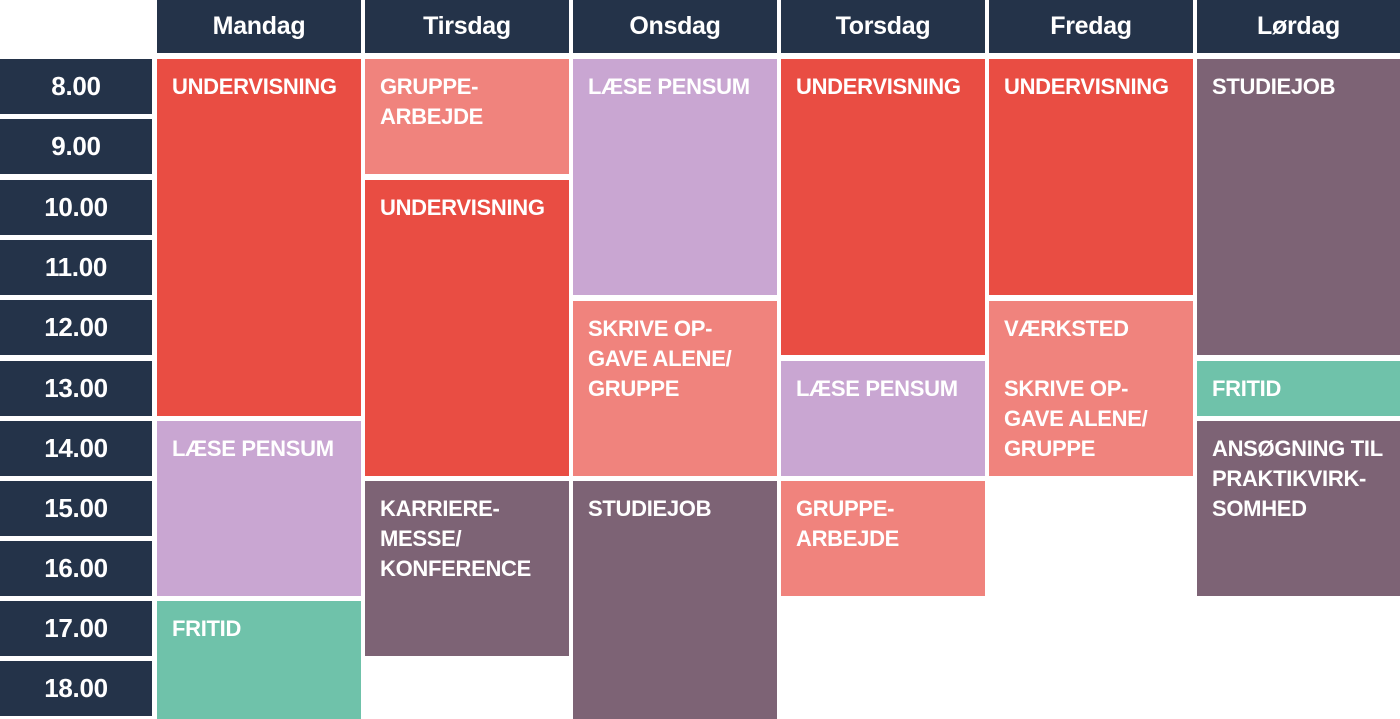 The image size is (1400, 719). I want to click on day-header-label: Onsdag, so click(675, 26).